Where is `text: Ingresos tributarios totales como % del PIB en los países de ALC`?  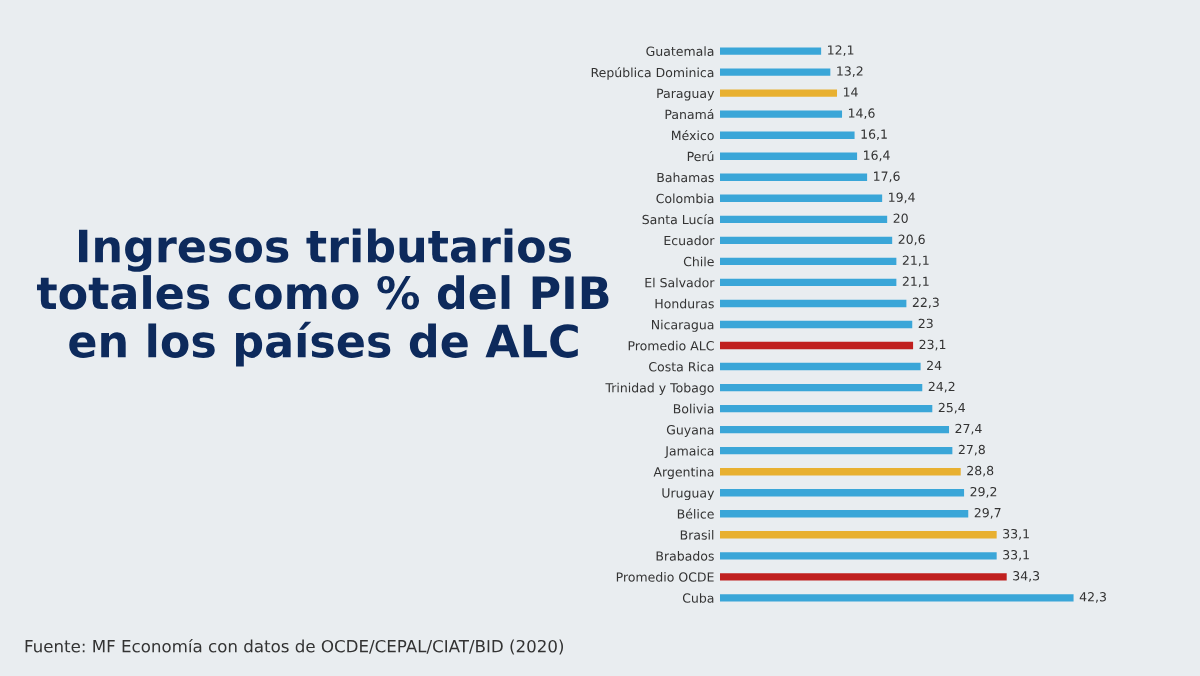 text: Ingresos tributarios totales como % del PIB en los países de ALC is located at coordinates (322, 297).